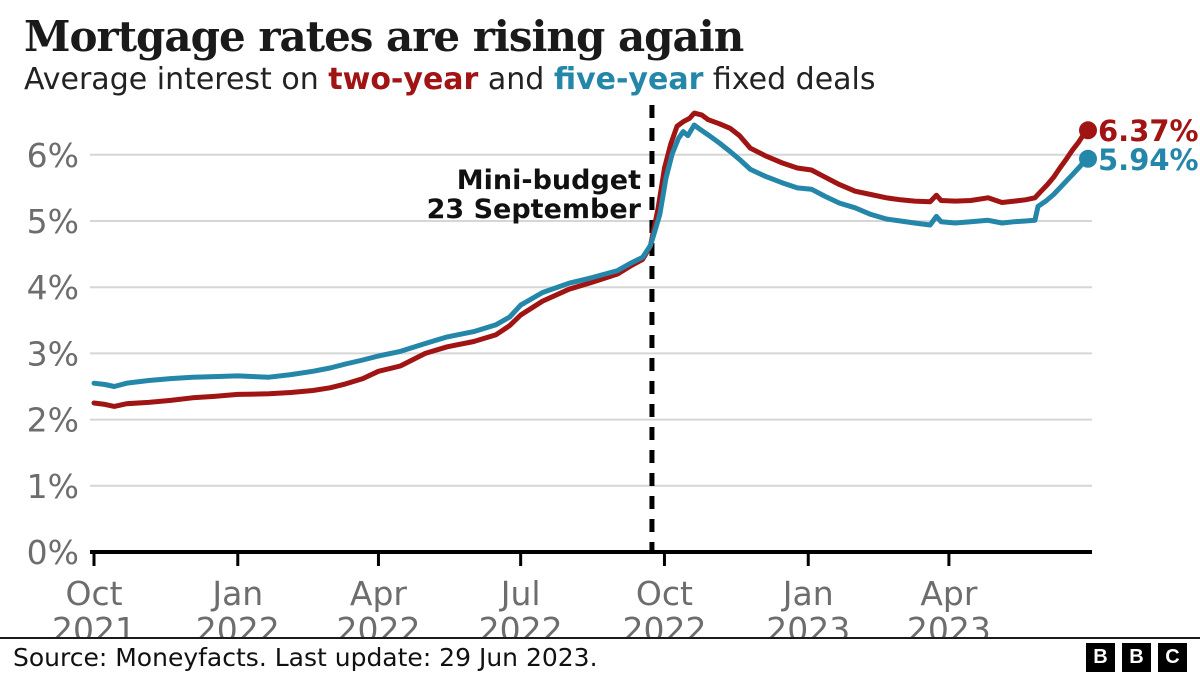 This screenshot has height=675, width=1200. What do you see at coordinates (53, 552) in the screenshot?
I see `y-tick-label: 0%` at bounding box center [53, 552].